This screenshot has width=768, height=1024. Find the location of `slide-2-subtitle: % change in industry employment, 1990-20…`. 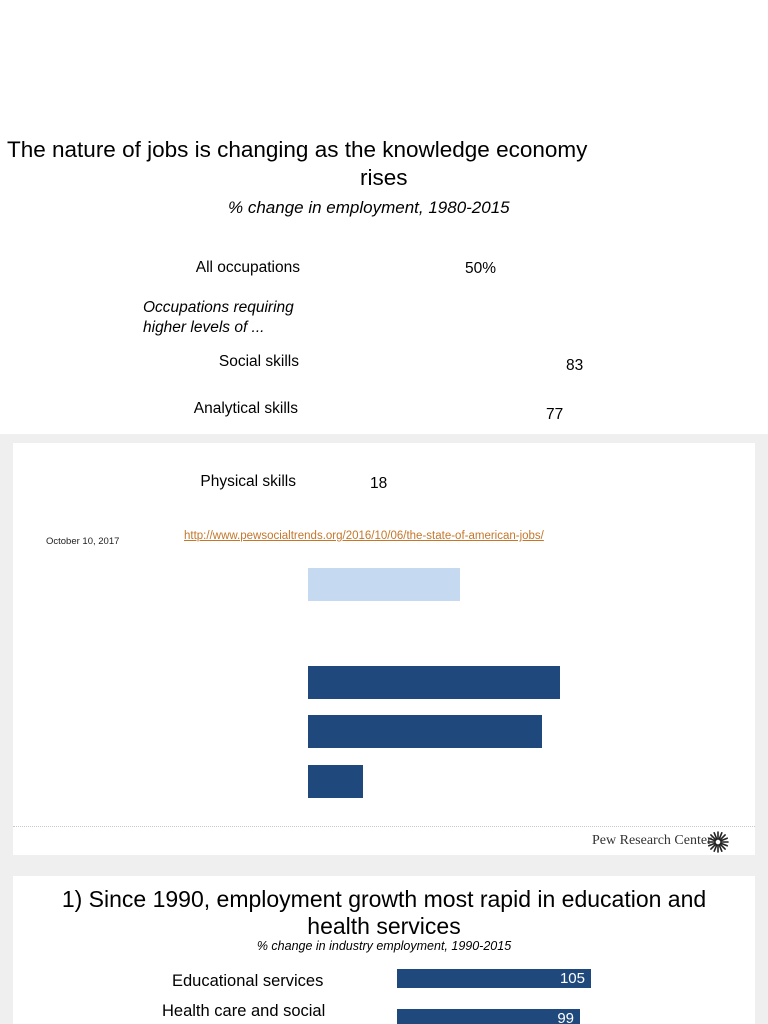

slide-2-subtitle: % change in industry employment, 1990-20… is located at coordinates (384, 946).